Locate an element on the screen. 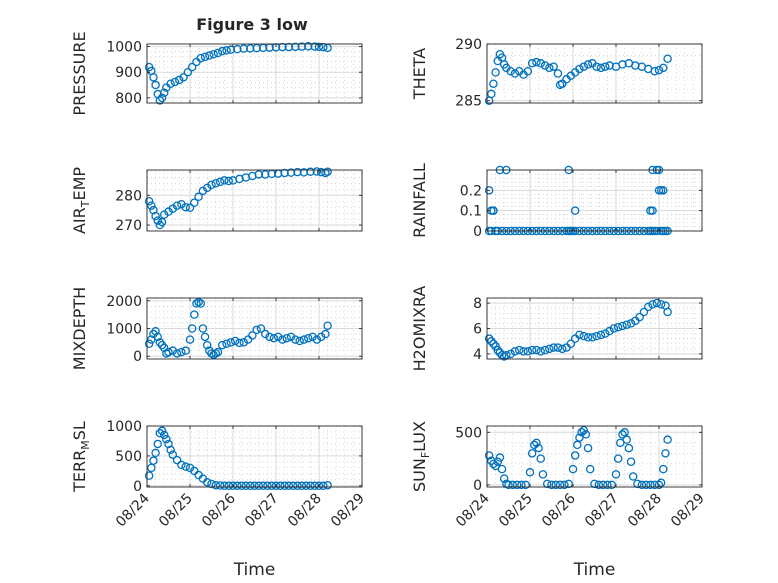  figure-title: Figure 3 low is located at coordinates (252, 24).